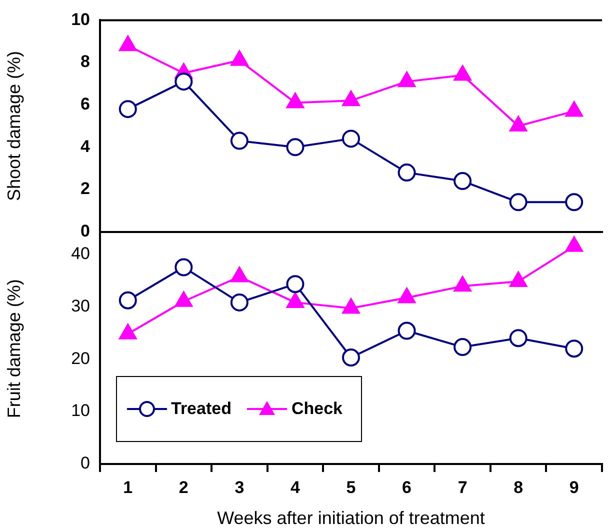 This screenshot has height=529, width=613. I want to click on x-tick-label: 1, so click(128, 487).